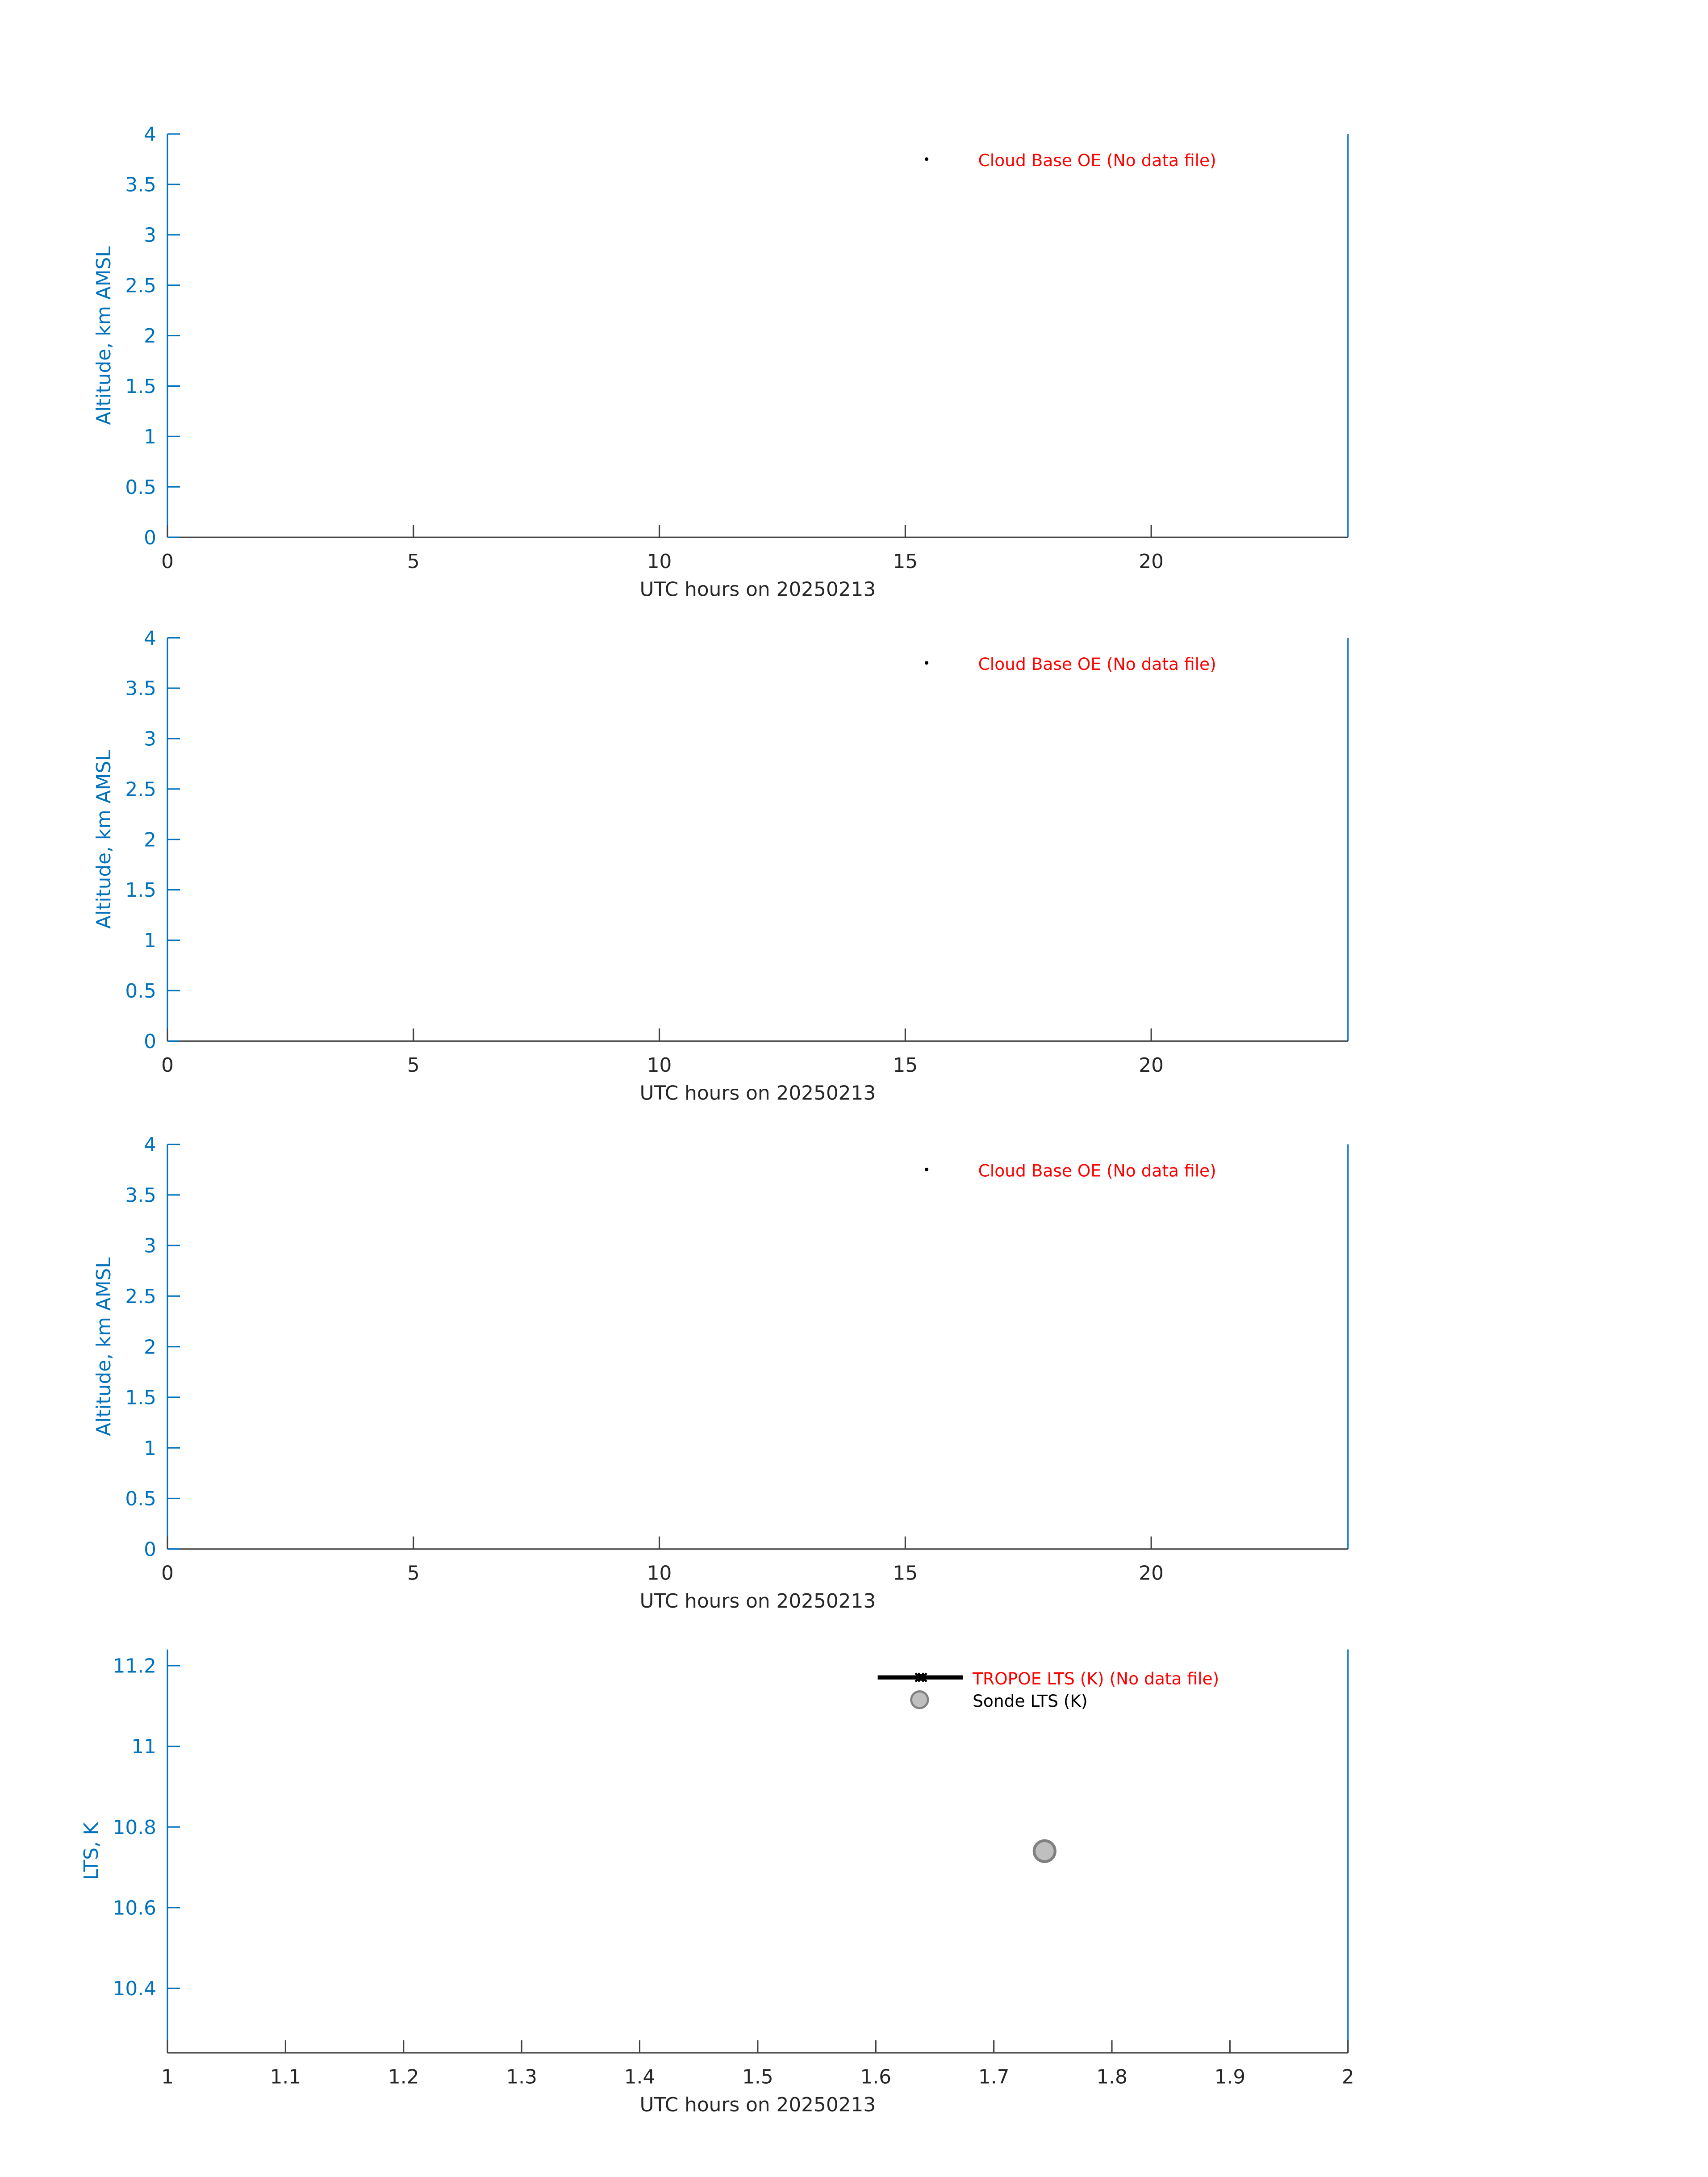 This screenshot has height=2177, width=1708. I want to click on y-tick-label: 10.4, so click(134, 1988).